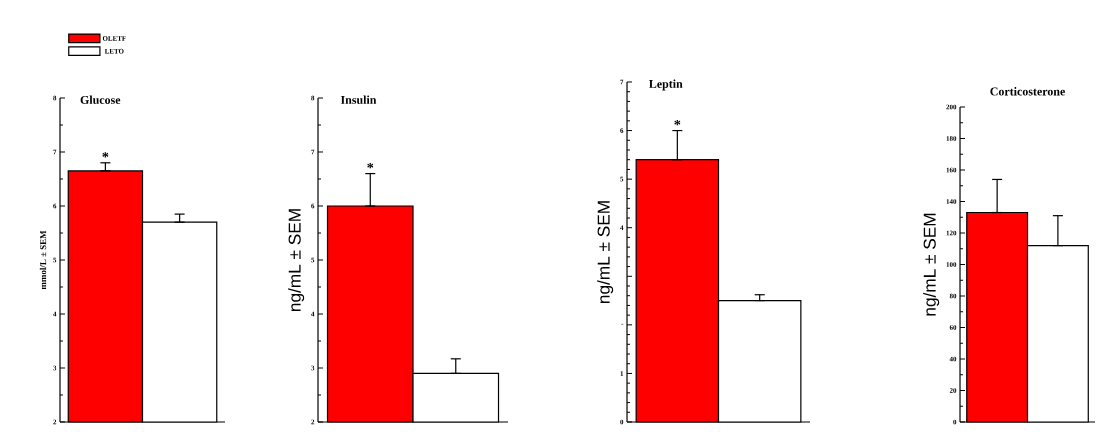  What do you see at coordinates (1027, 91) in the screenshot?
I see `chart-title: Corticosterone` at bounding box center [1027, 91].